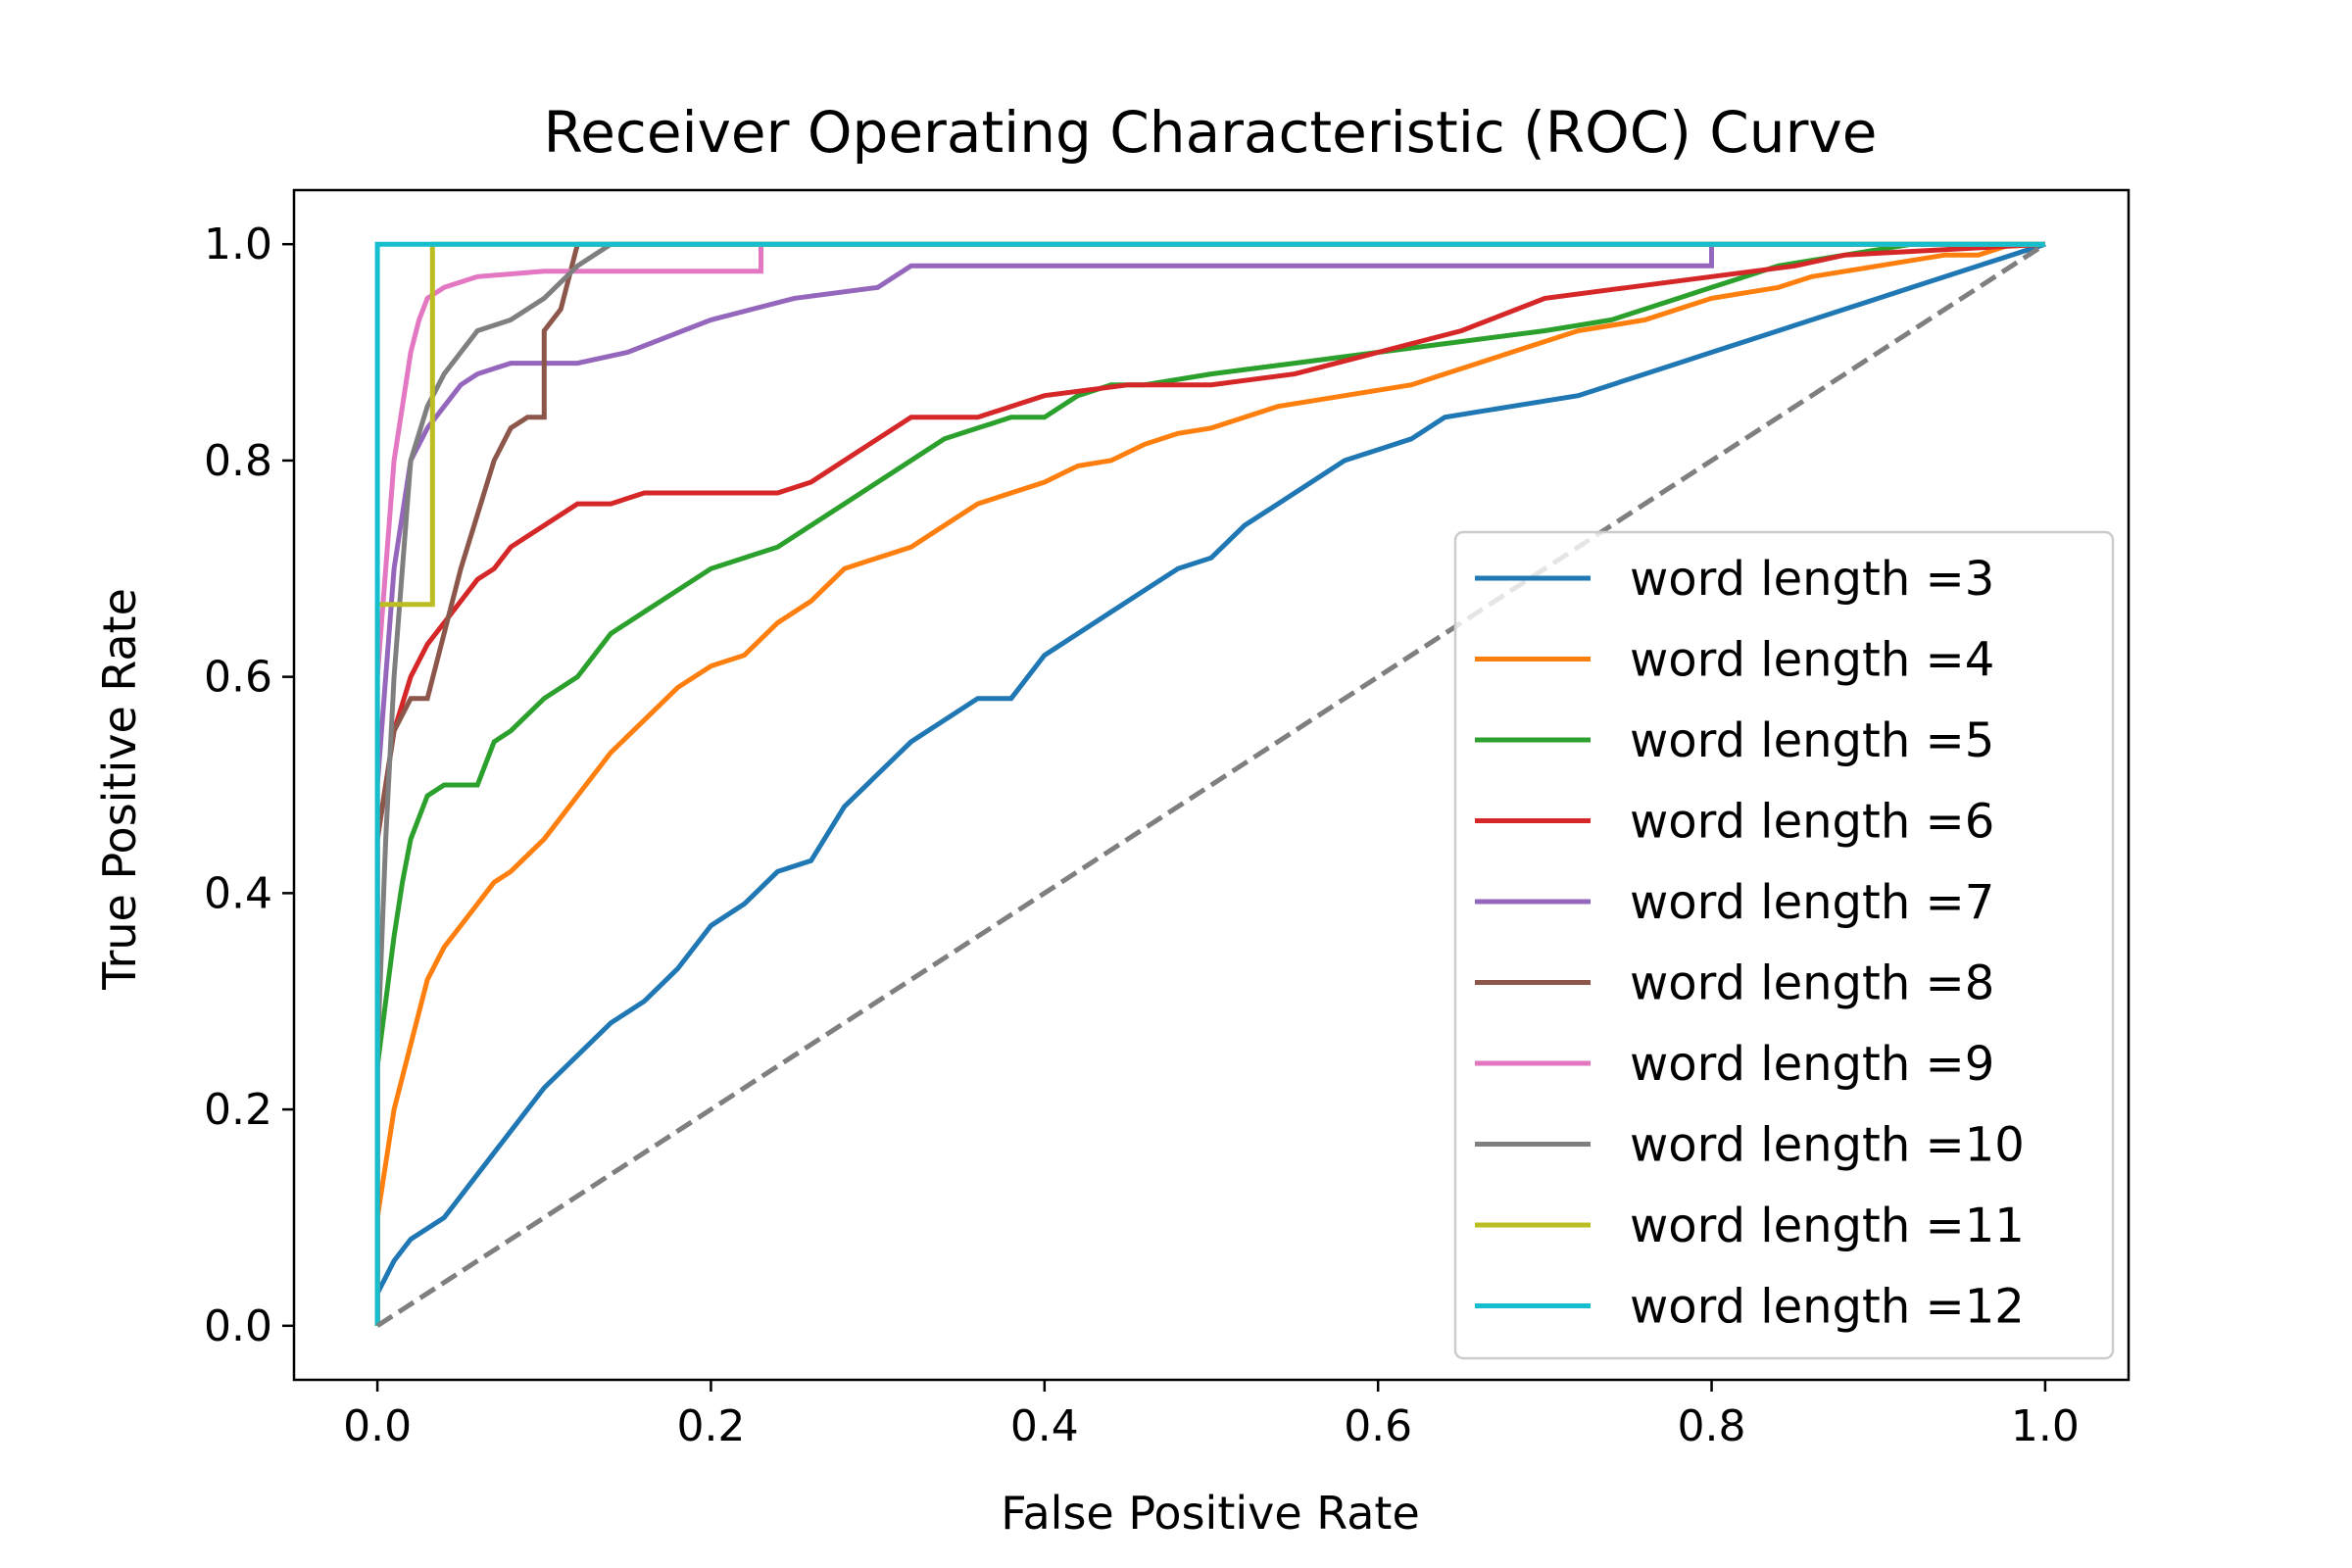 This screenshot has height=1568, width=2352. What do you see at coordinates (710, 1426) in the screenshot?
I see `x-tick-label: 0.2` at bounding box center [710, 1426].